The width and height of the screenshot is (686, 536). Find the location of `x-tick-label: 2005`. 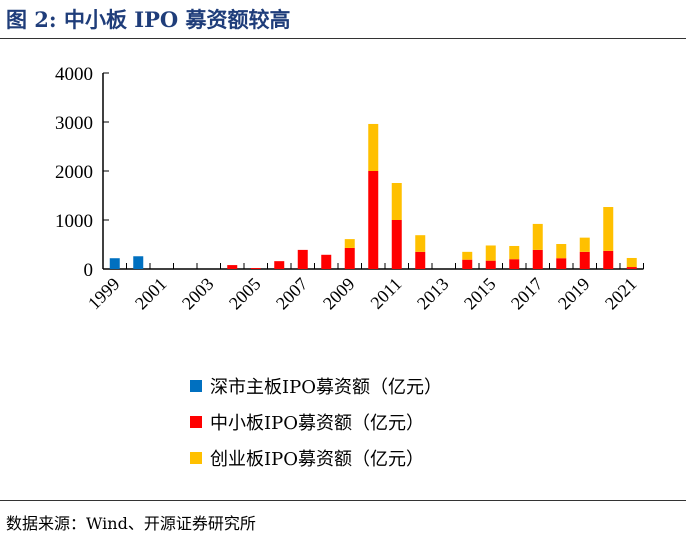

x-tick-label: 2005 is located at coordinates (245, 294).